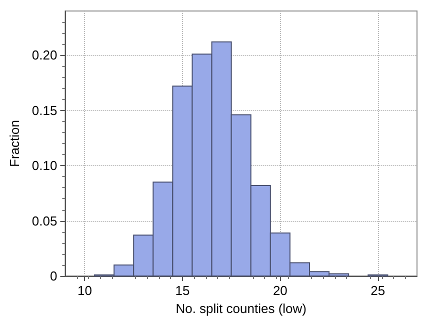 The height and width of the screenshot is (326, 436). Describe the element at coordinates (241, 308) in the screenshot. I see `x-axis-title: No. split counties (low)` at that location.